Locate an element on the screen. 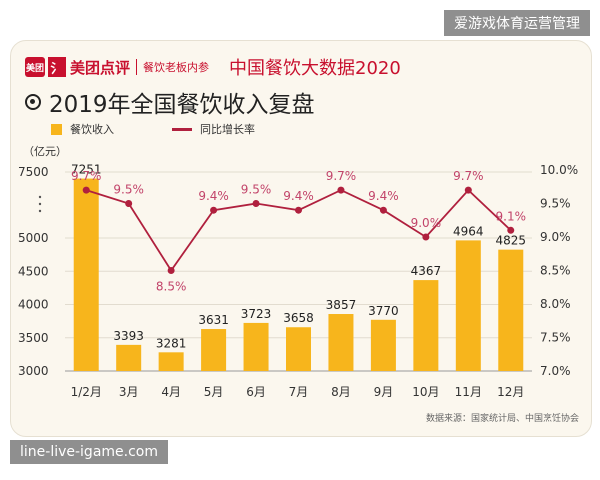 The image size is (600, 480). meituan-logo: 美团 is located at coordinates (35, 67).